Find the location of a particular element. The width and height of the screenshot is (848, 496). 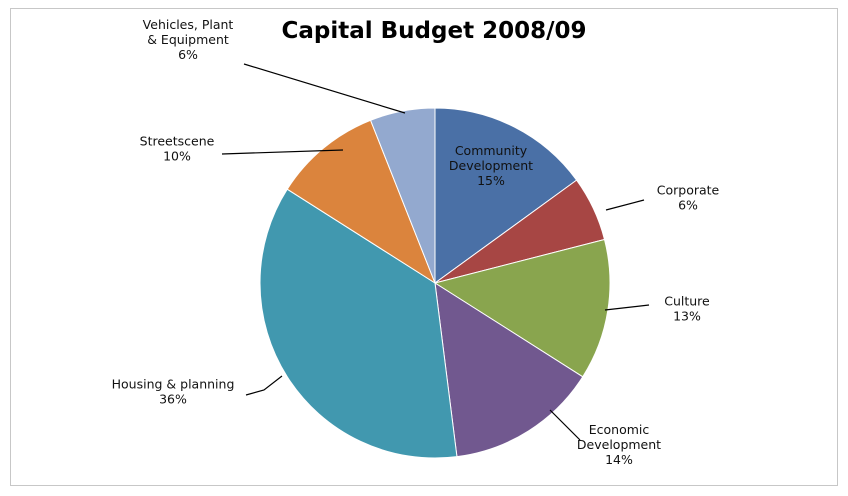

slice-label: Community Development 15% is located at coordinates (491, 165).